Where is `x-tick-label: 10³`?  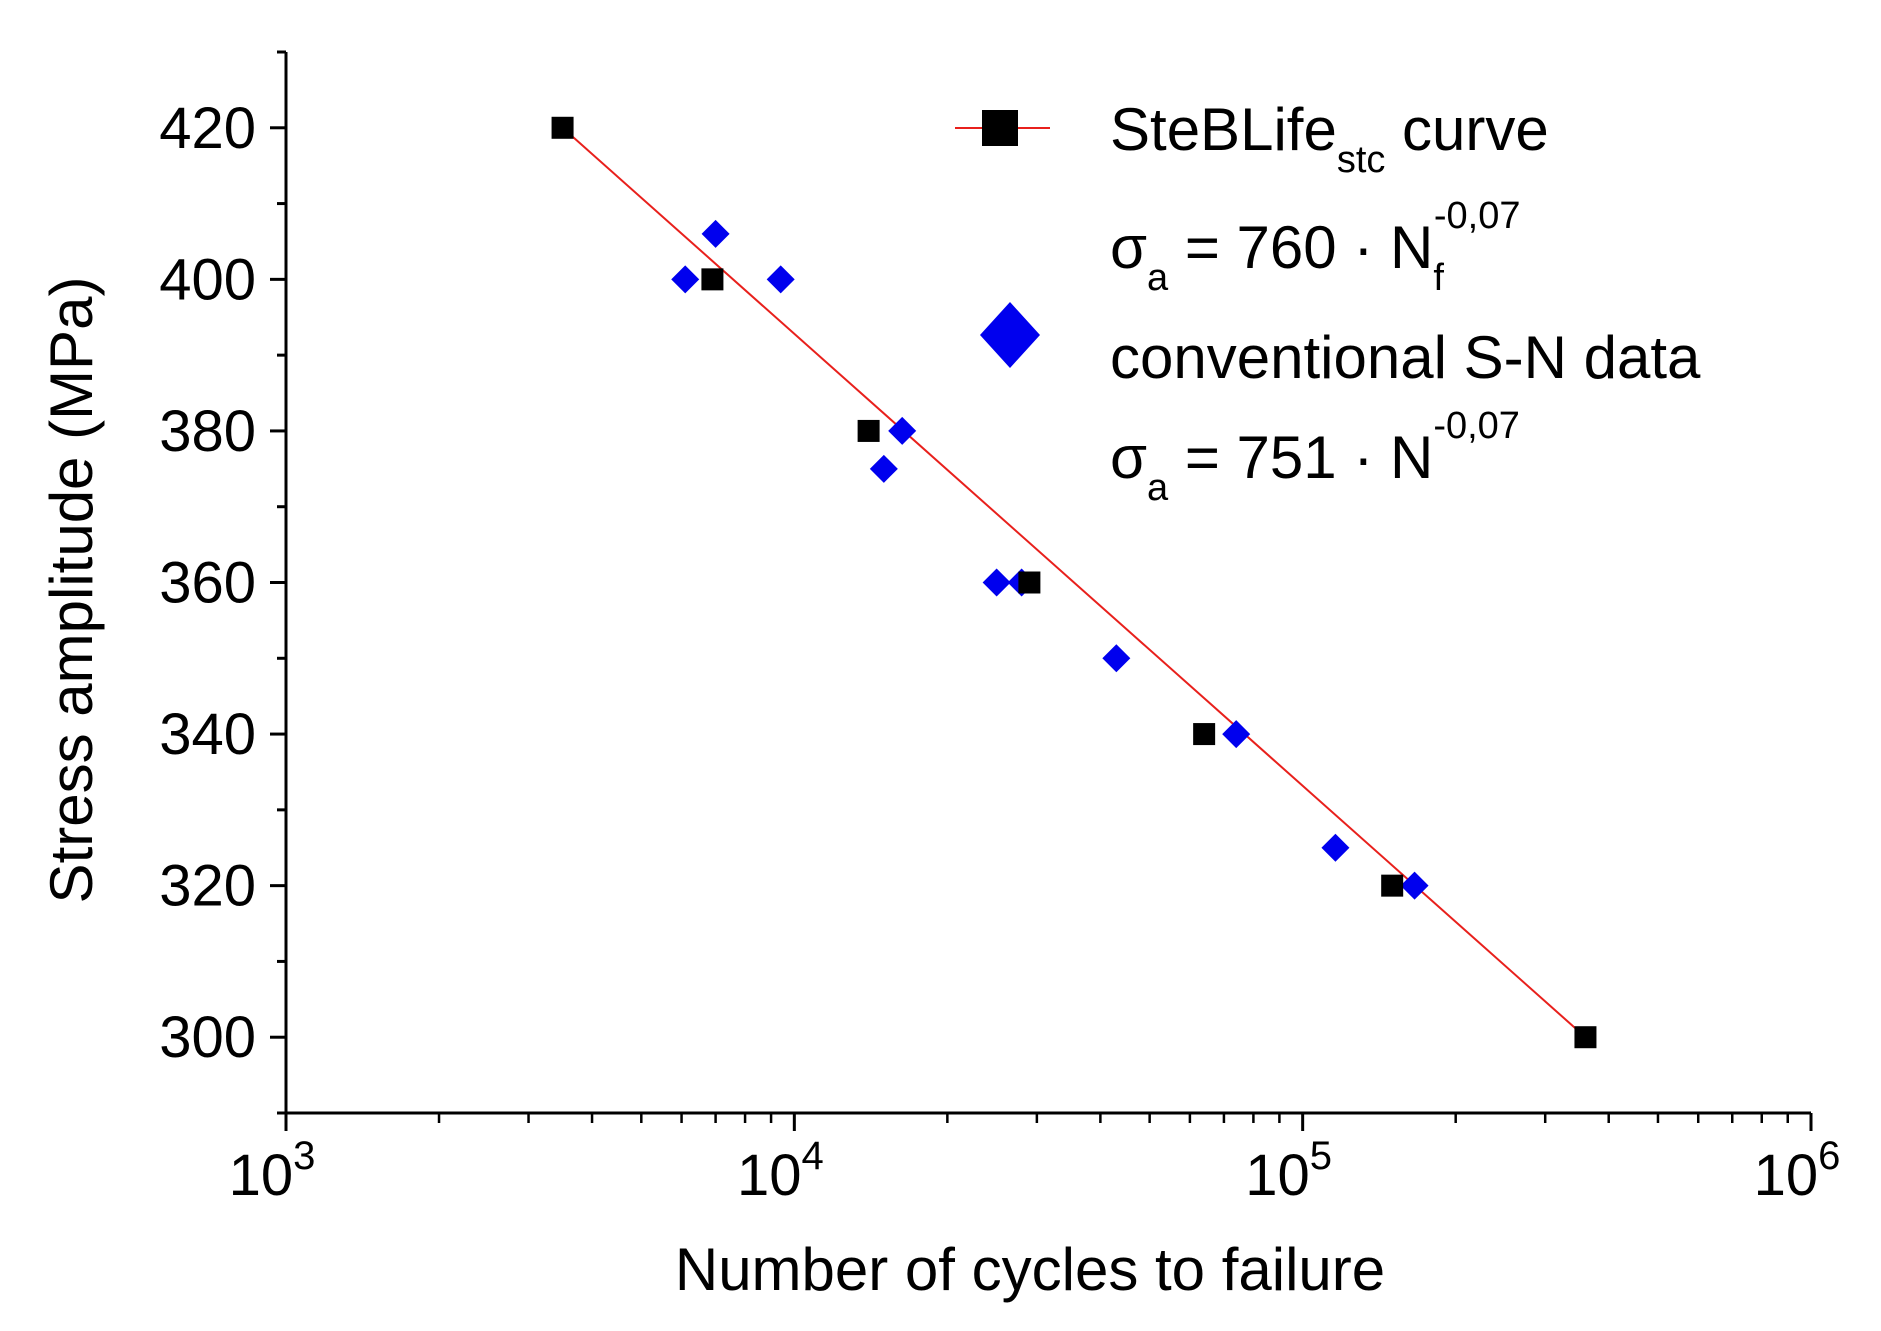 x-tick-label: 10³ is located at coordinates (272, 1171).